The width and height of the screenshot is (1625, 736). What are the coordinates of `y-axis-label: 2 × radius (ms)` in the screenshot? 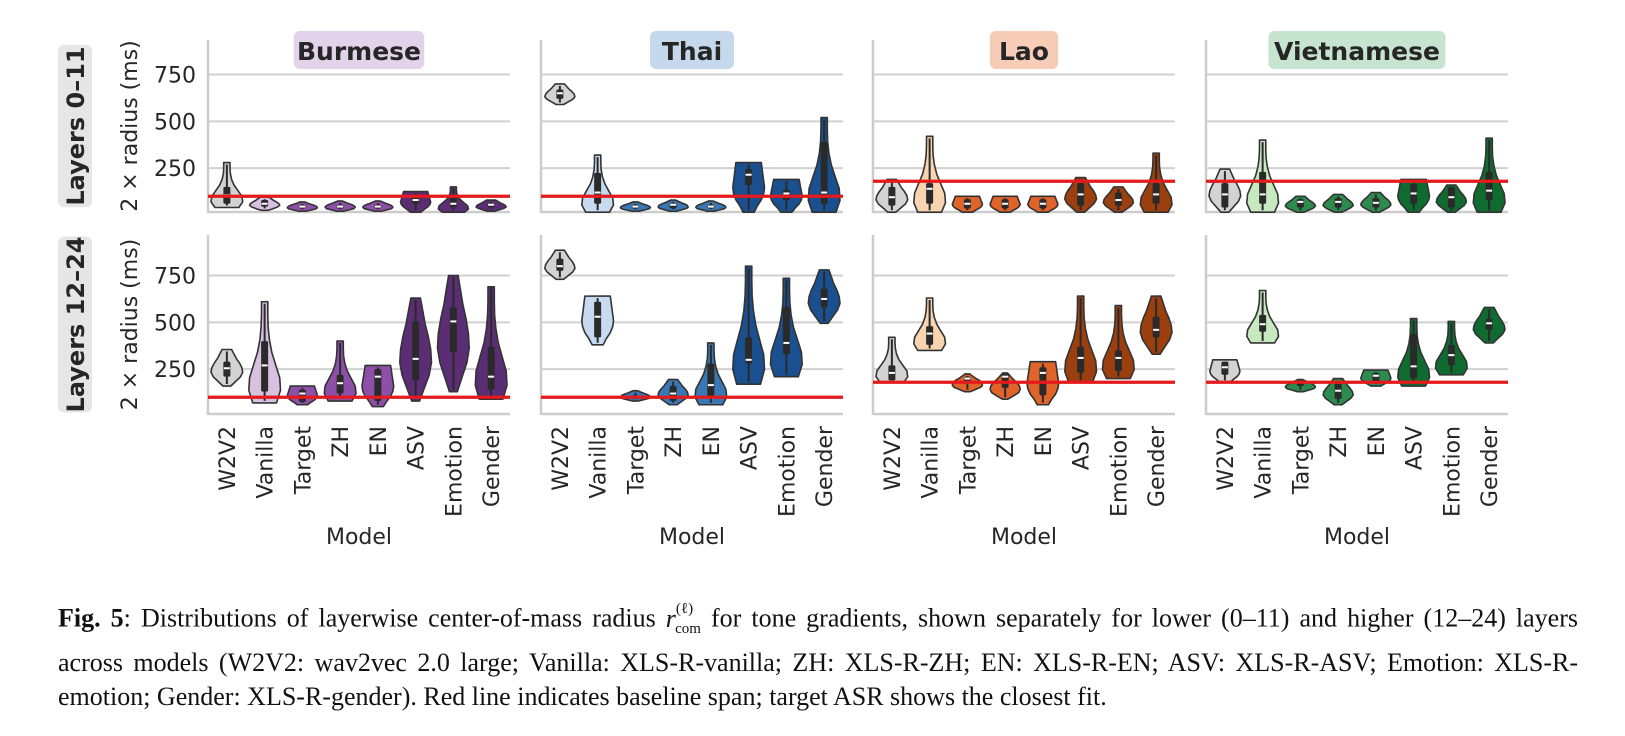 It's located at (130, 324).